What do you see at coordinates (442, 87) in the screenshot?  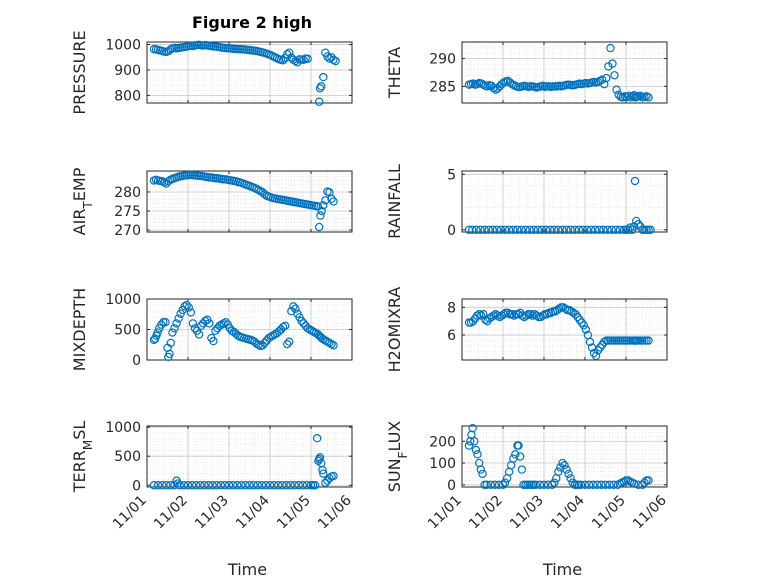 I see `y-tick-label: 285` at bounding box center [442, 87].